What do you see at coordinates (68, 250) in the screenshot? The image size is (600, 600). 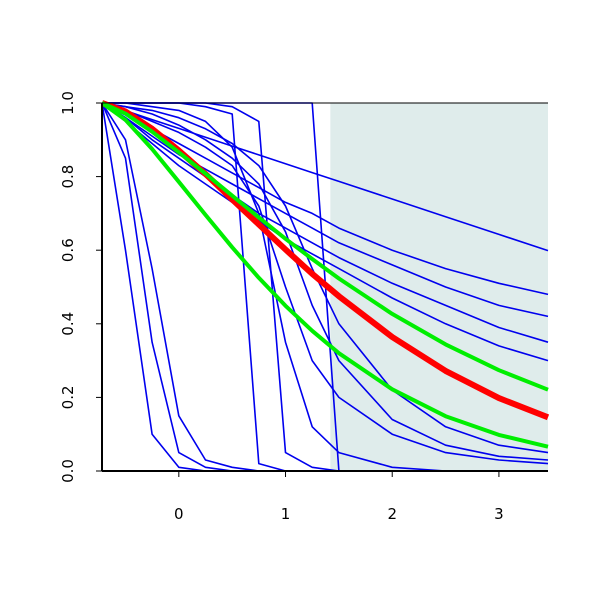 I see `y-tick-label: 0.6` at bounding box center [68, 250].